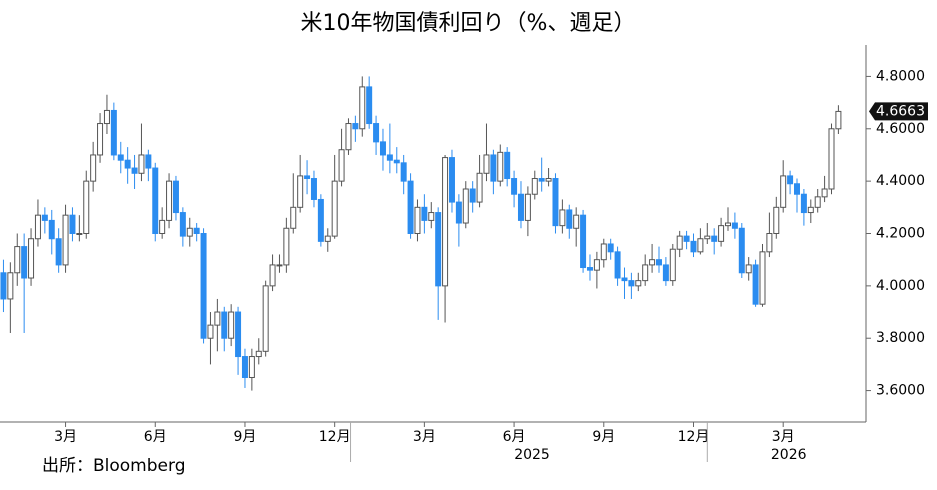  I want to click on y-tick-label: 4.4000, so click(900, 181).